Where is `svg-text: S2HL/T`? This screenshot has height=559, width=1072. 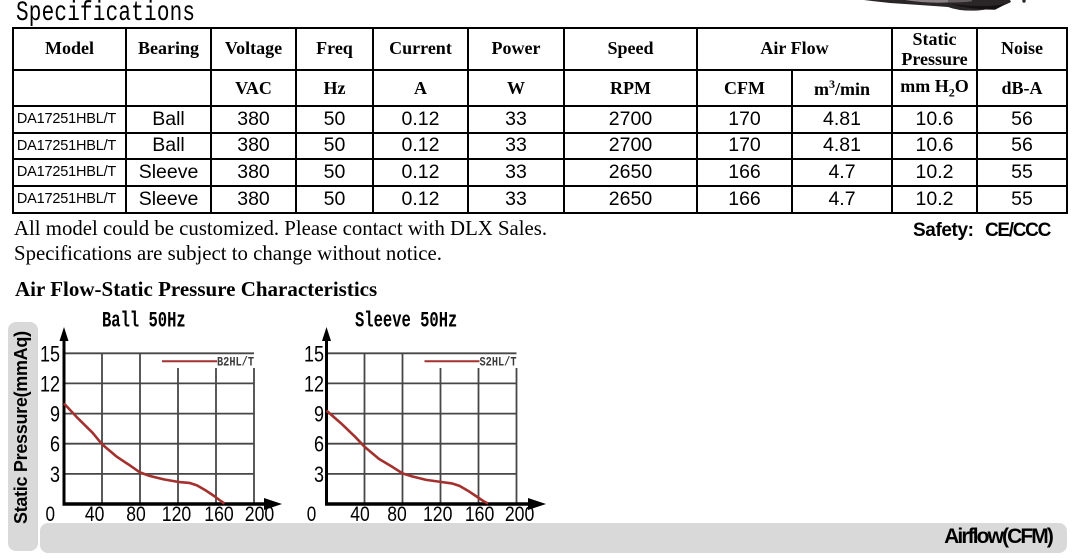
svg-text: S2HL/T is located at coordinates (498, 362).